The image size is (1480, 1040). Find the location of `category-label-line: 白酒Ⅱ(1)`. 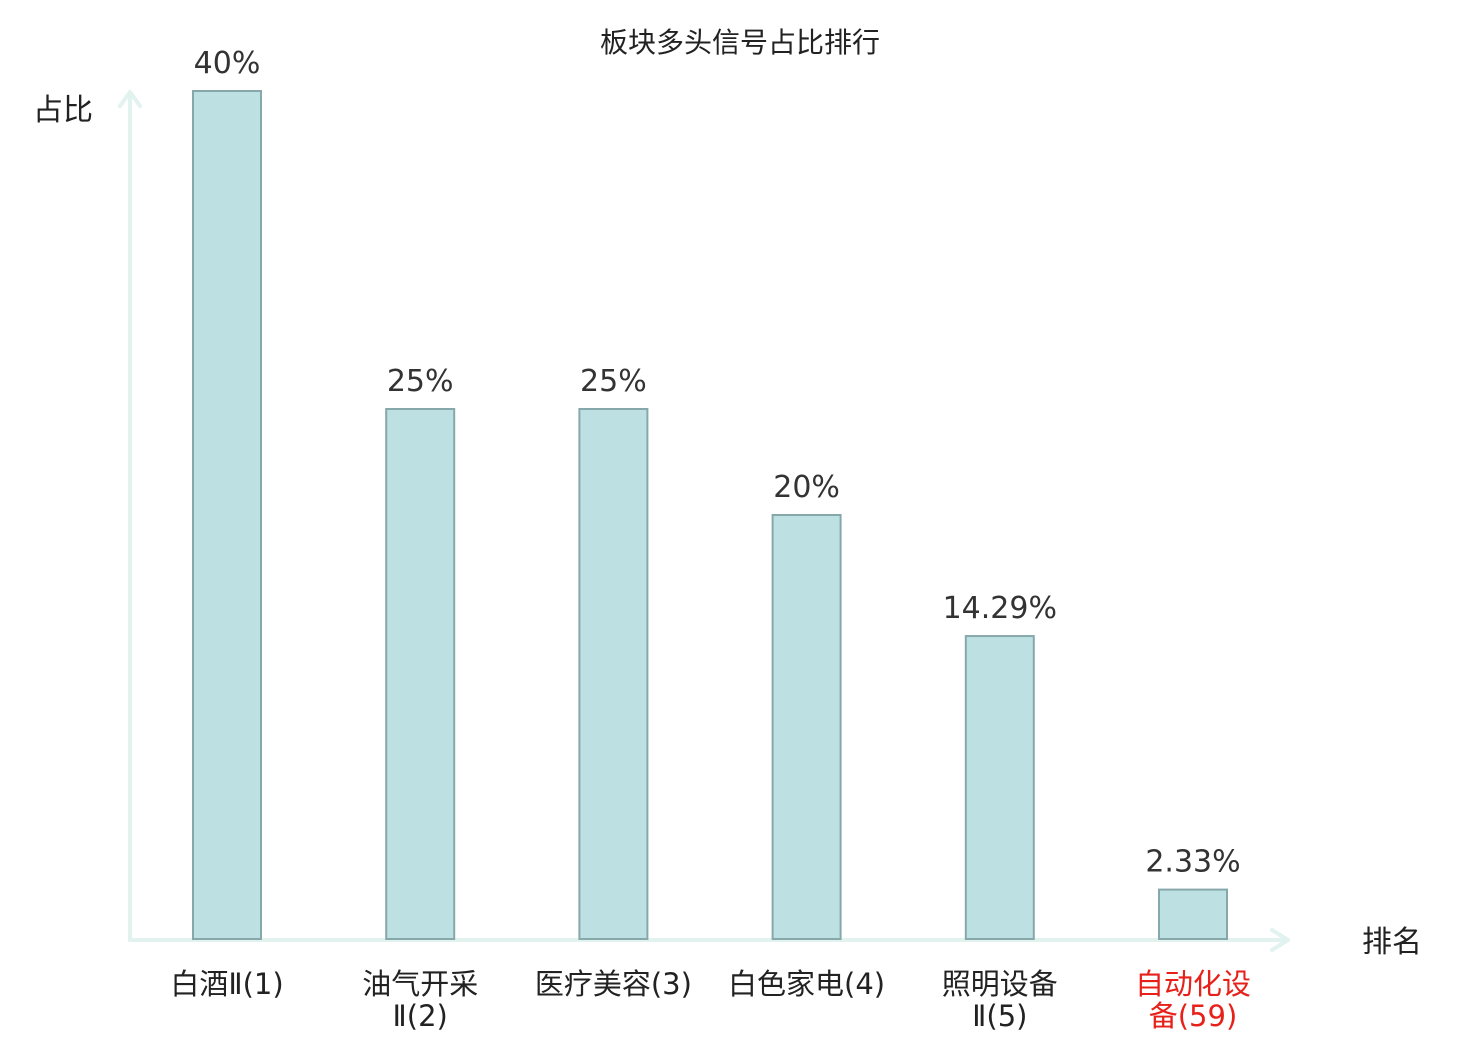

category-label-line: 白酒Ⅱ(1) is located at coordinates (226, 984).